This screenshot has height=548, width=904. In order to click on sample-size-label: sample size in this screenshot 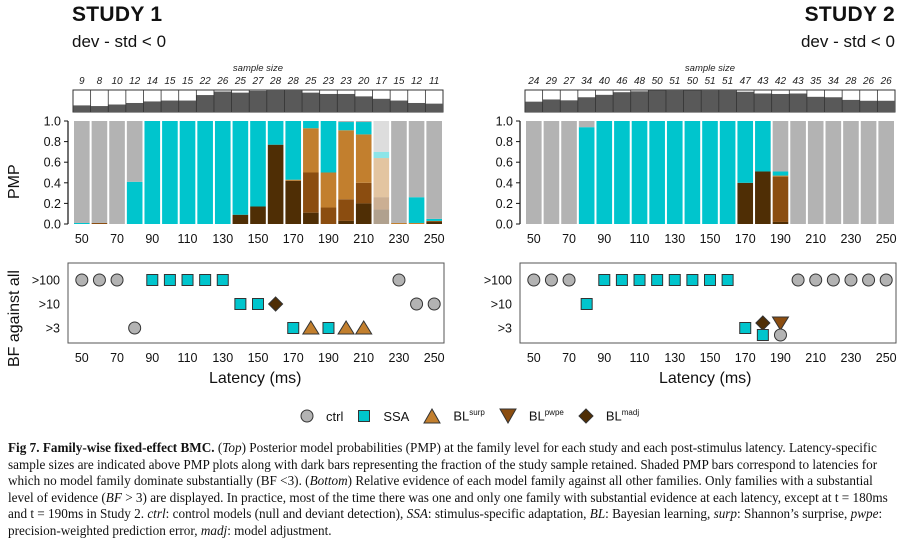, I will do `click(710, 68)`.